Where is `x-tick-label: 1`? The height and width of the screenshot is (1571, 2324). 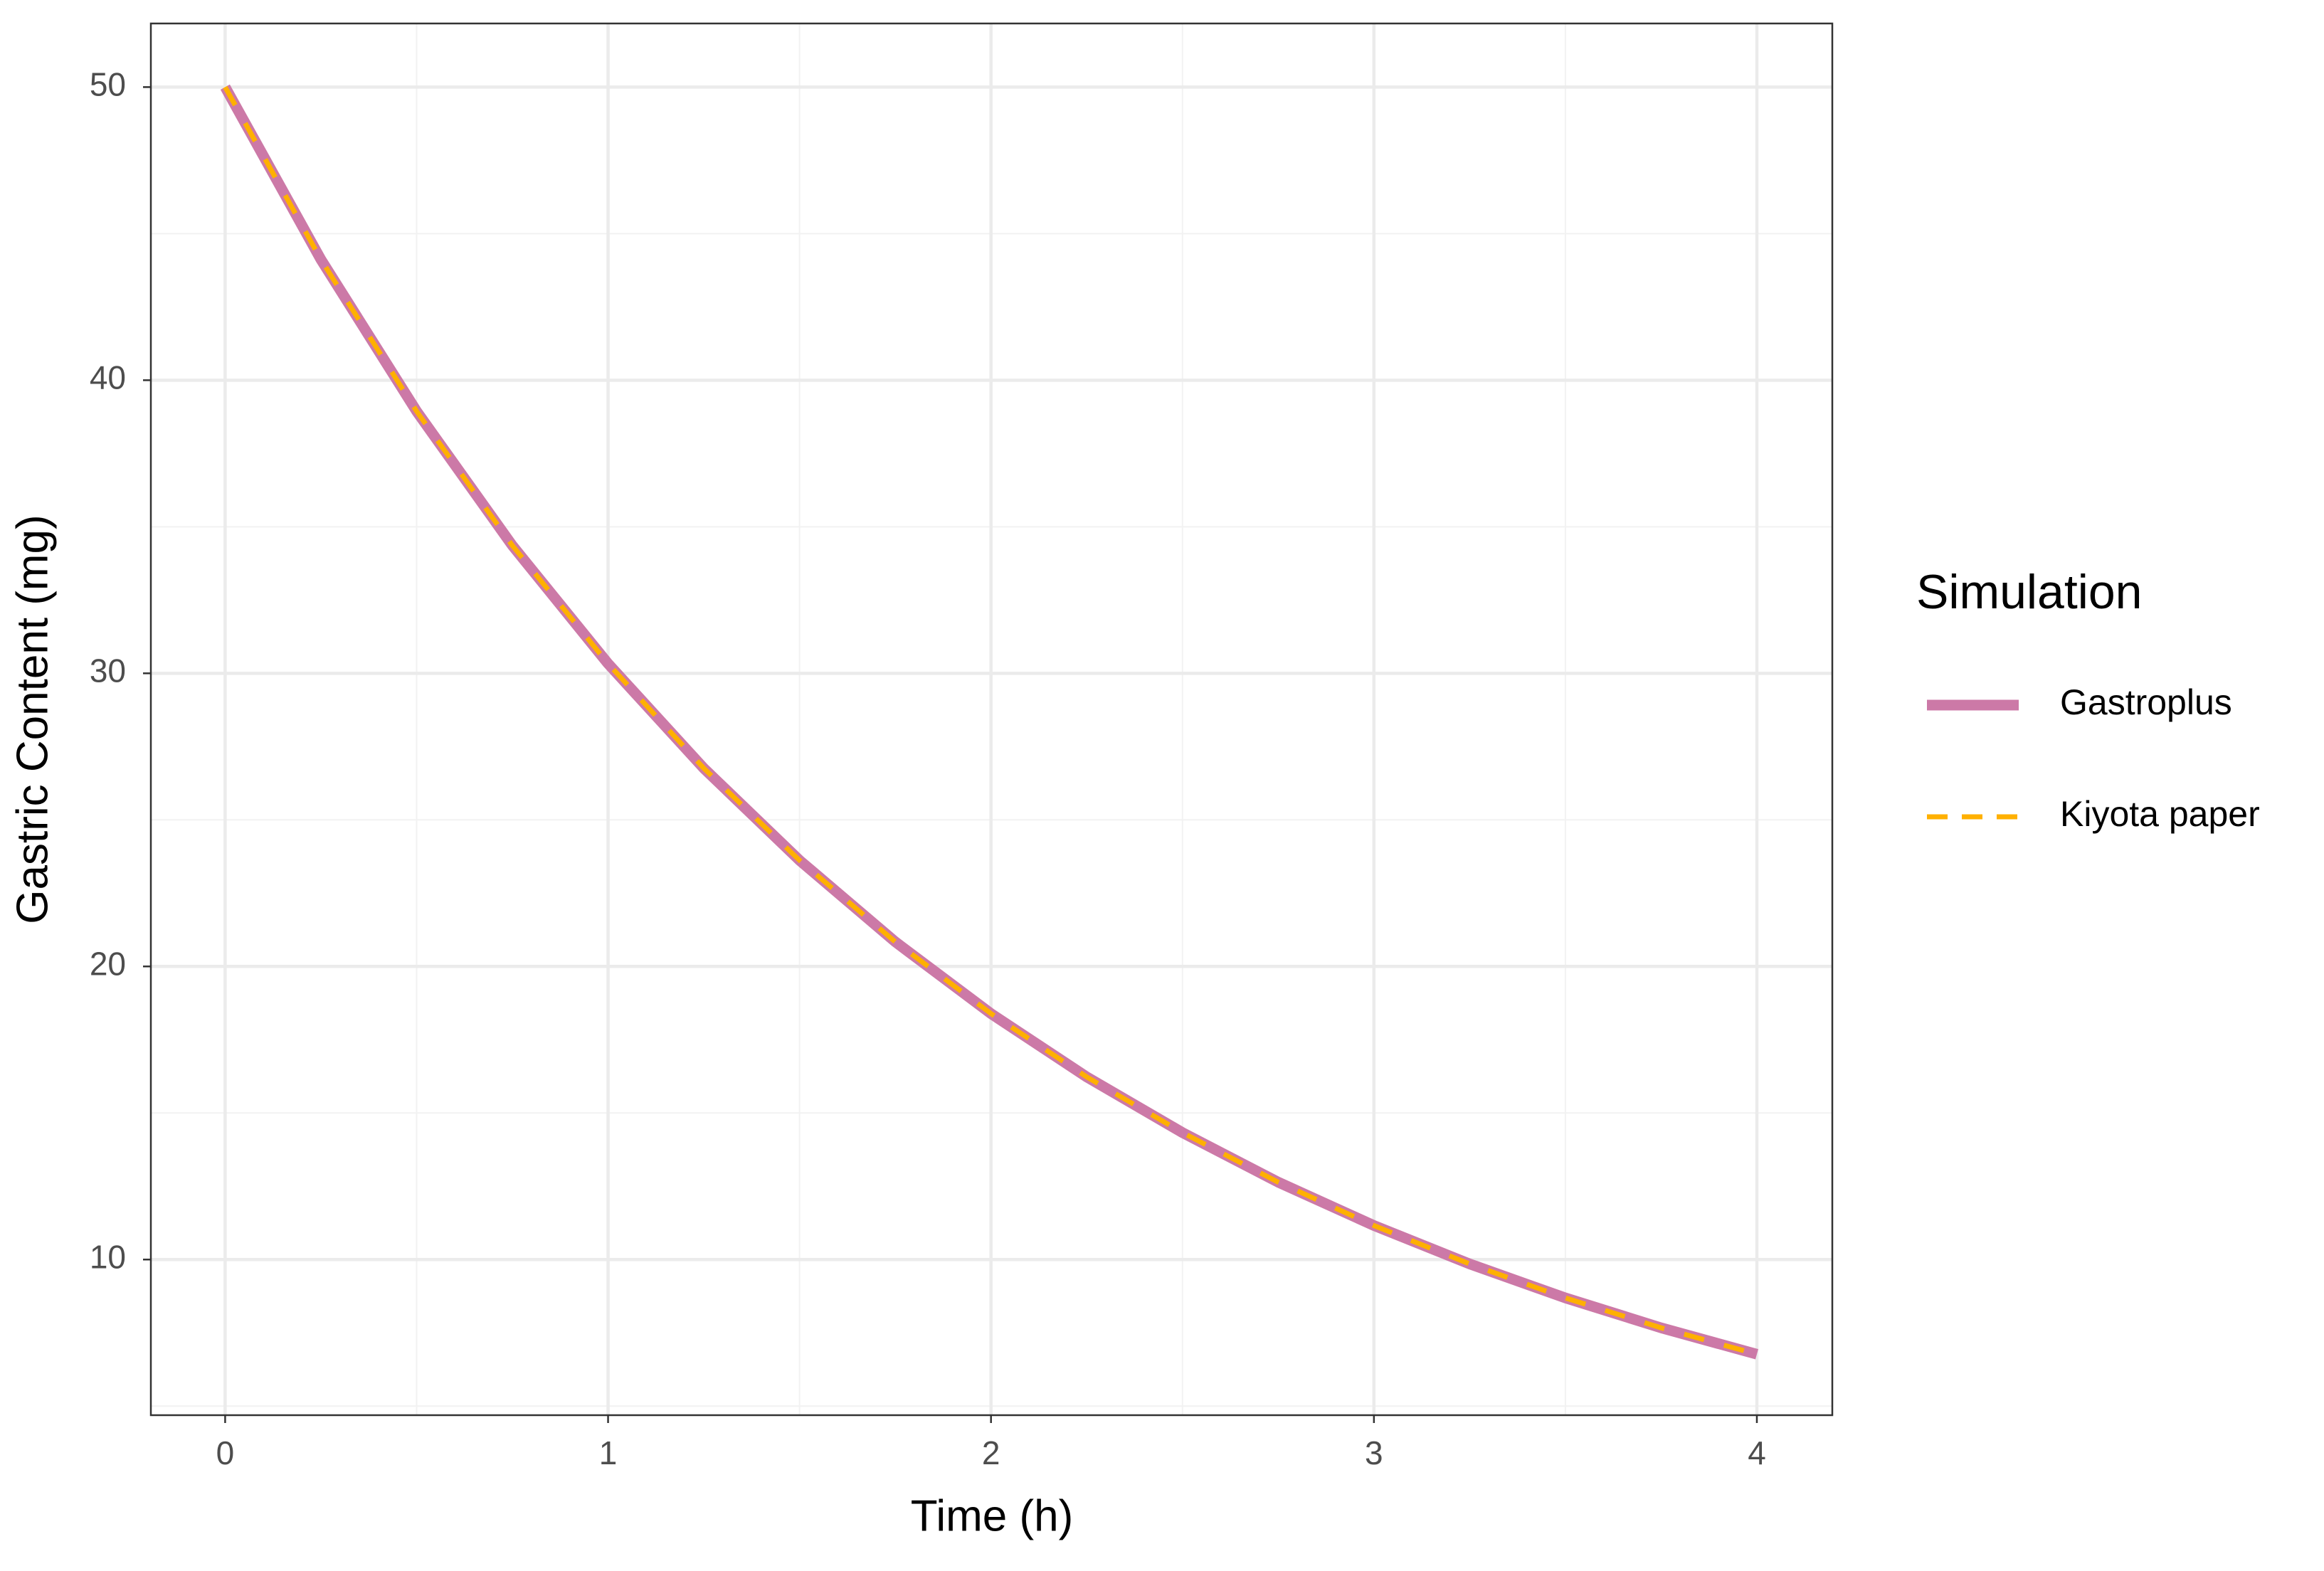 x-tick-label: 1 is located at coordinates (608, 1452).